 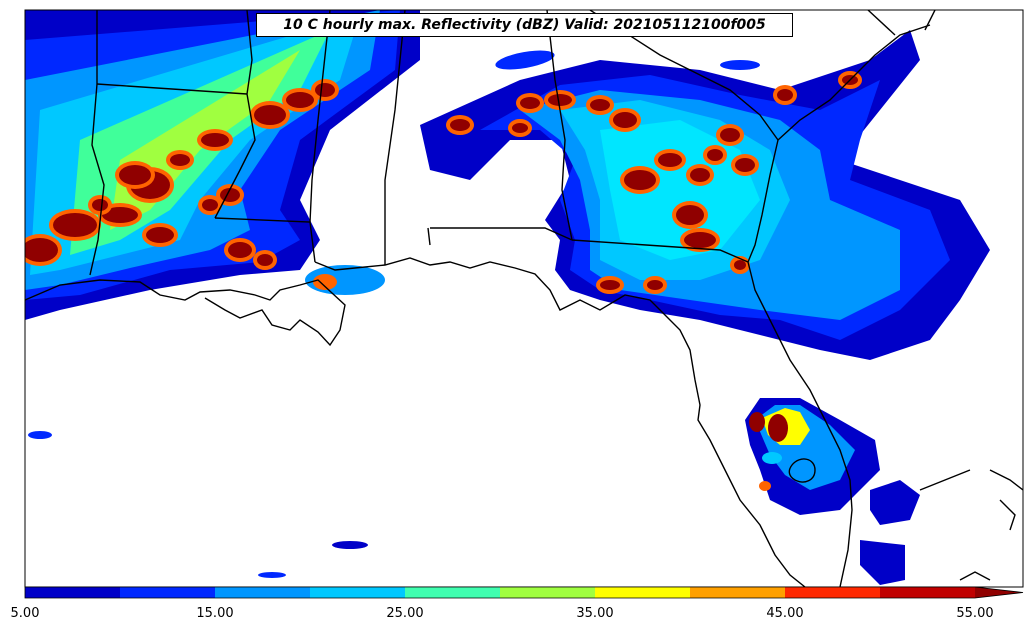 I want to click on colorbar, so click(x=524, y=592).